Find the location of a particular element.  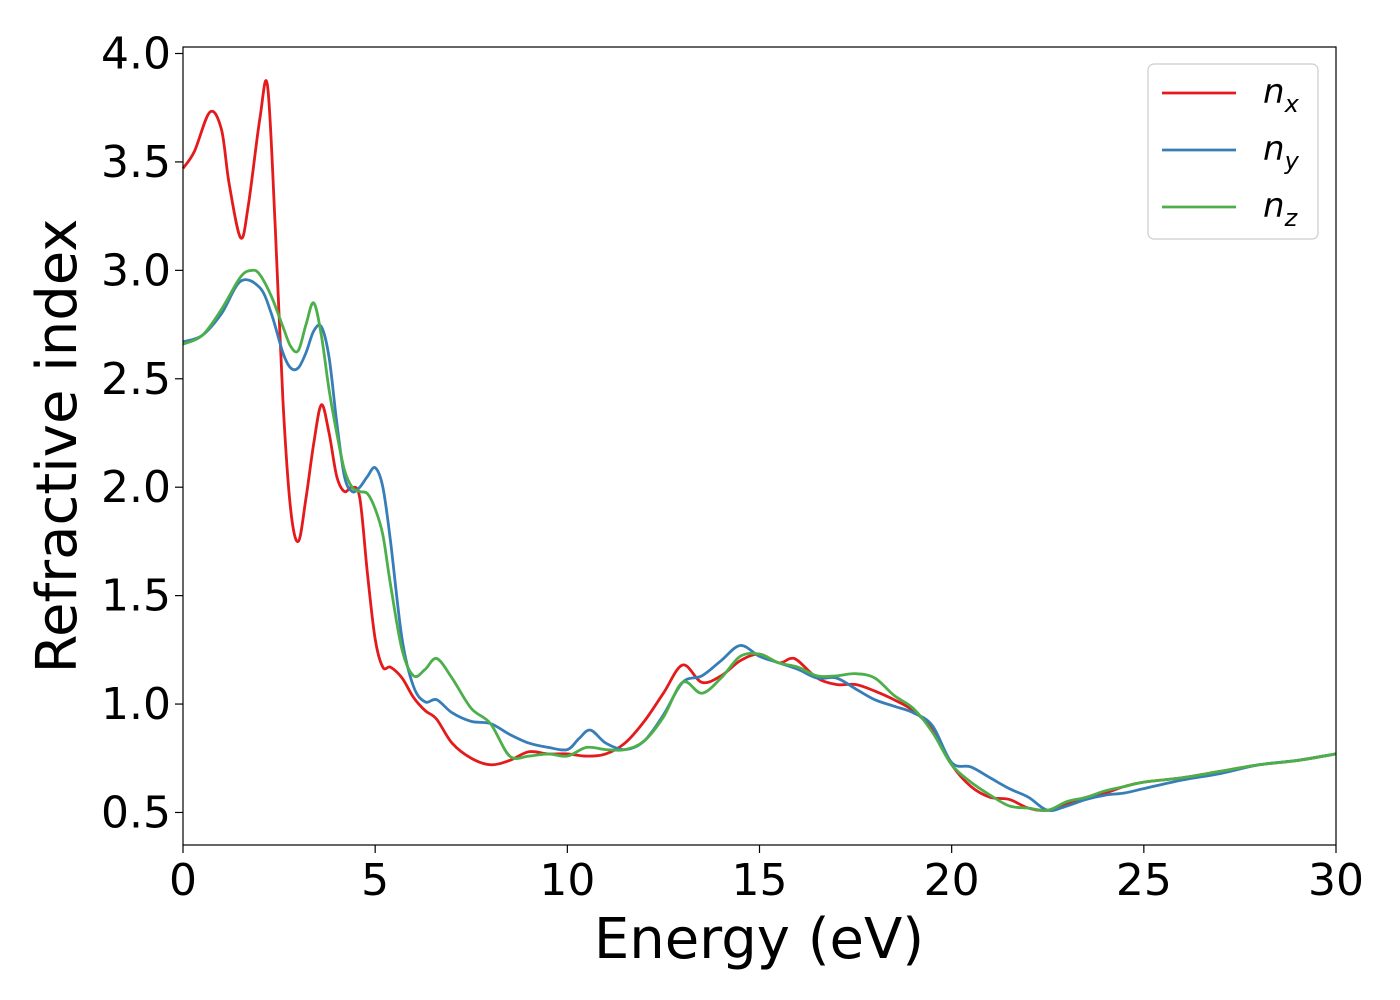

legend-box is located at coordinates (1233, 151).